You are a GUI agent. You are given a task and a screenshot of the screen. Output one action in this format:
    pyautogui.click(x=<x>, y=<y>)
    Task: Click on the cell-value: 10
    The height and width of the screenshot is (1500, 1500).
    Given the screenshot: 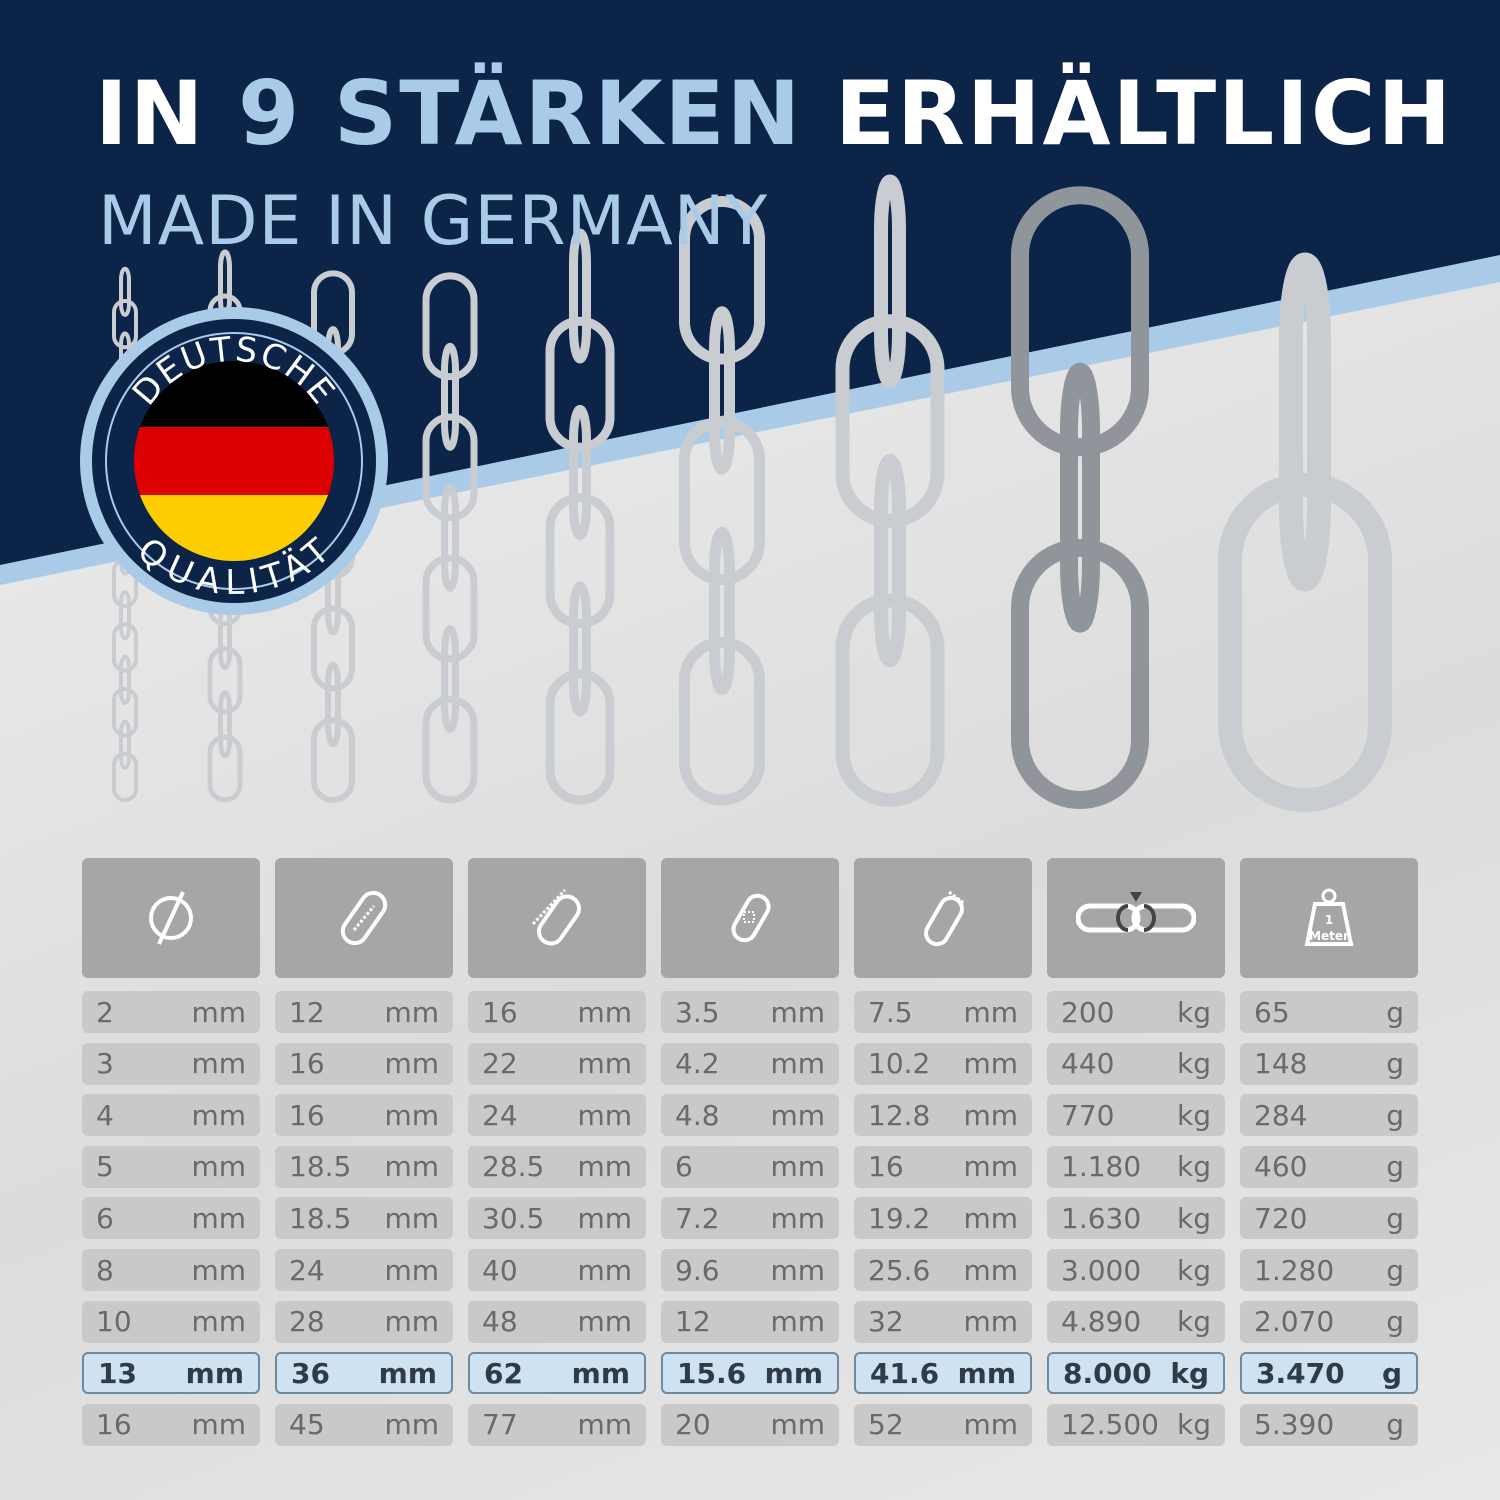 What is the action you would take?
    pyautogui.click(x=114, y=1322)
    